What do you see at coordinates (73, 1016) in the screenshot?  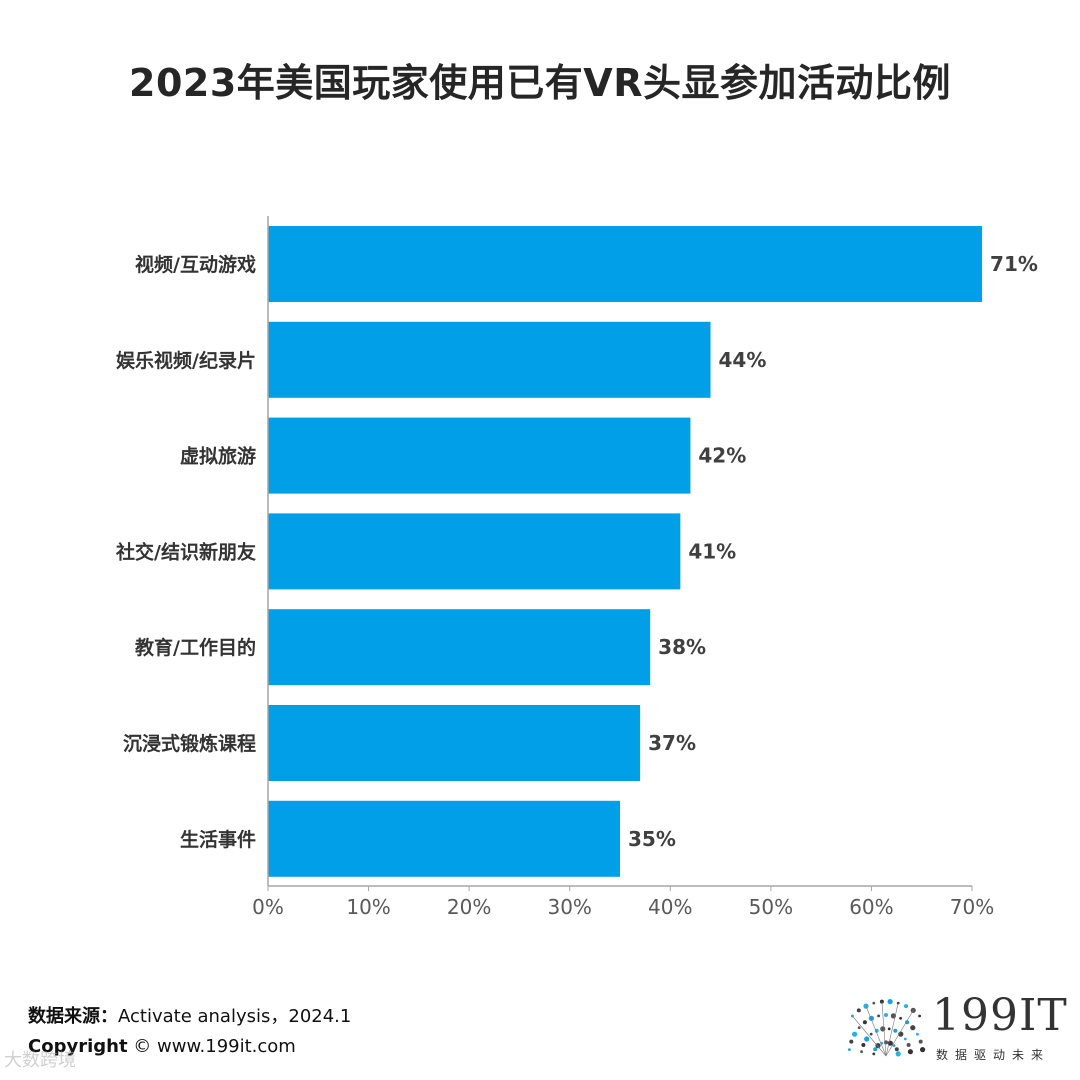 I see `data-source-label: 数据来源：` at bounding box center [73, 1016].